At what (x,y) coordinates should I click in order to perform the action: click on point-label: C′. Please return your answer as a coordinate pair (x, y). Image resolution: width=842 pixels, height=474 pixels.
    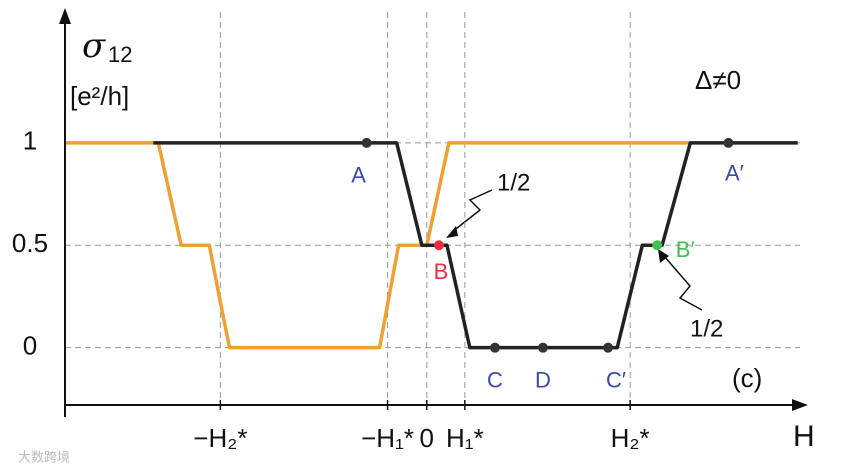
    Looking at the image, I should click on (616, 379).